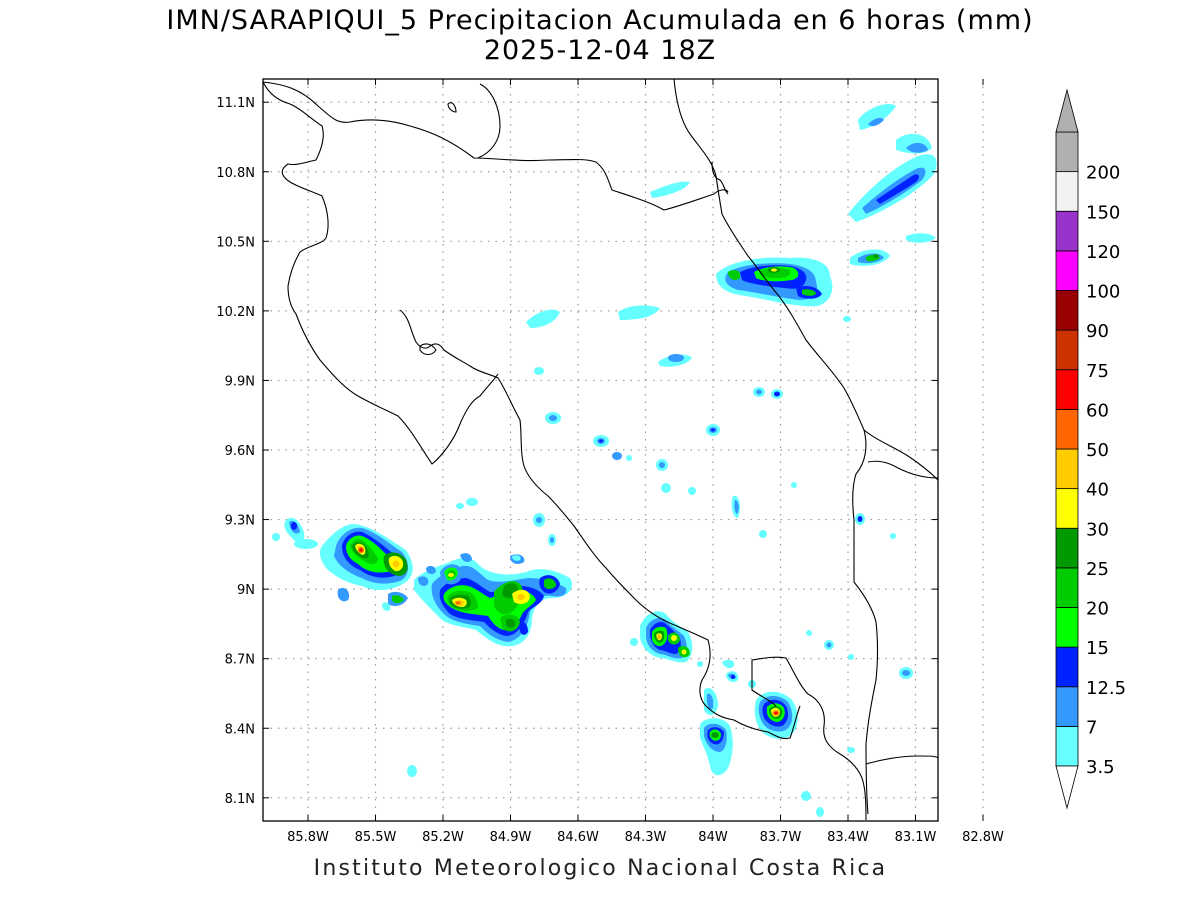 The image size is (1200, 900). I want to click on y-tick-label: 8.4N, so click(240, 729).